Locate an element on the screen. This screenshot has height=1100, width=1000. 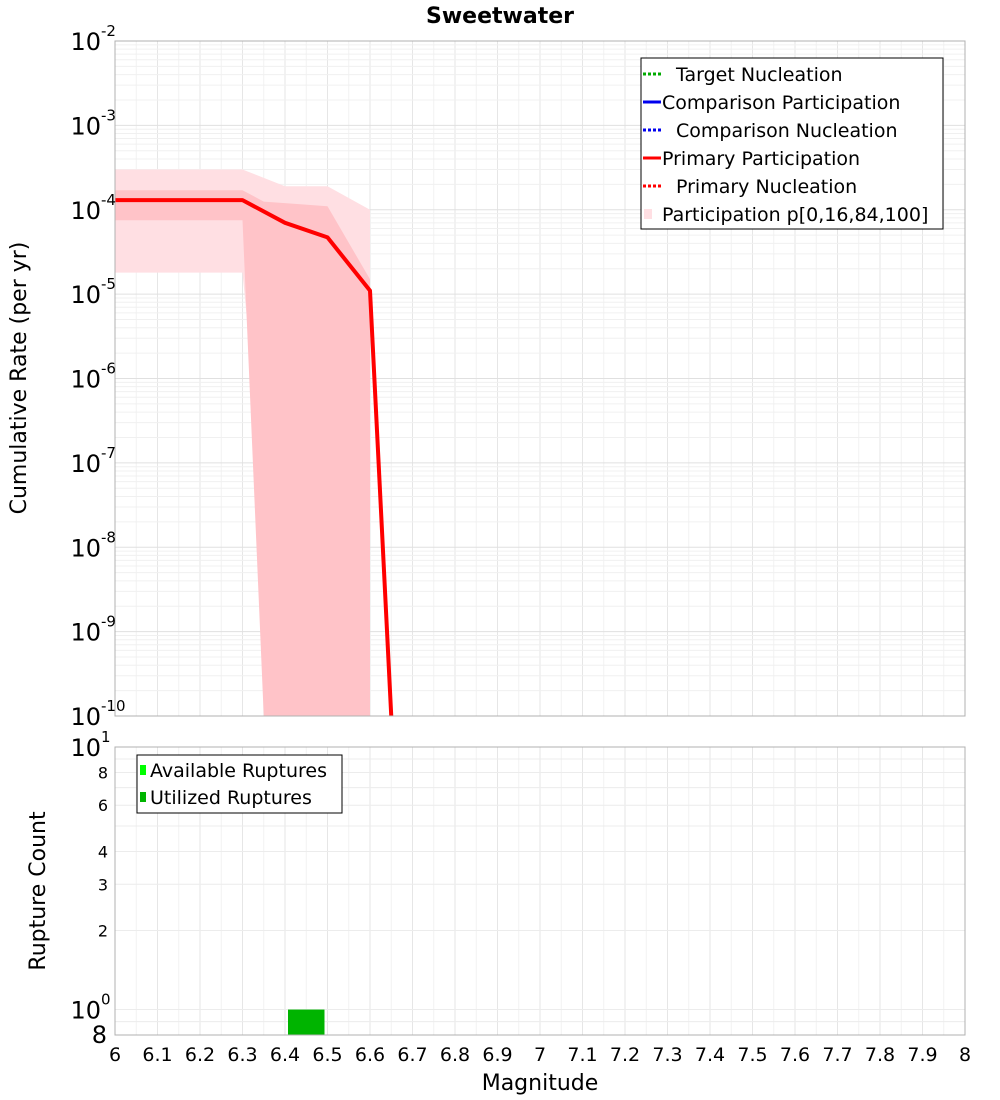
y-tick-label: 2 is located at coordinates (103, 931).